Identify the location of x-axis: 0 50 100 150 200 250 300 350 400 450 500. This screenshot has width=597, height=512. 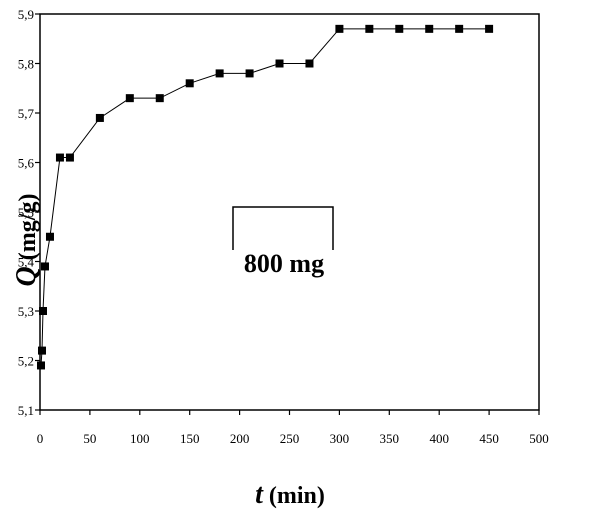
(293, 428).